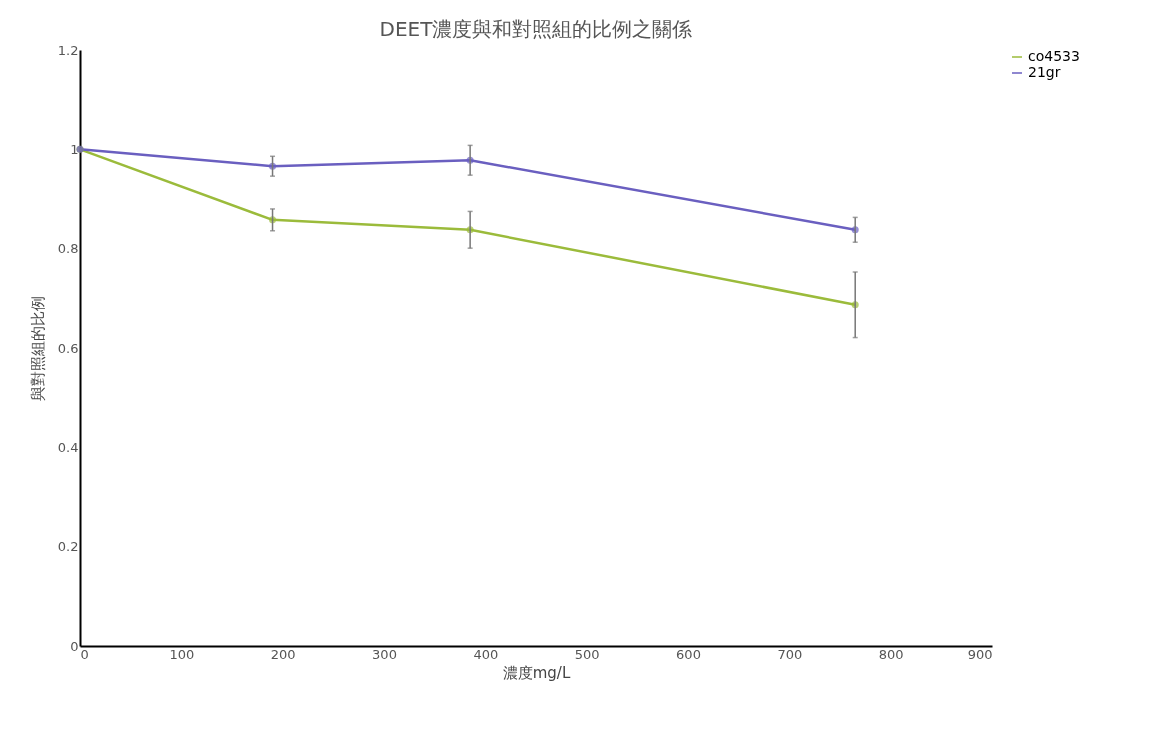 Image resolution: width=1161 pixels, height=755 pixels. What do you see at coordinates (980, 654) in the screenshot?
I see `x-tick-label: 900` at bounding box center [980, 654].